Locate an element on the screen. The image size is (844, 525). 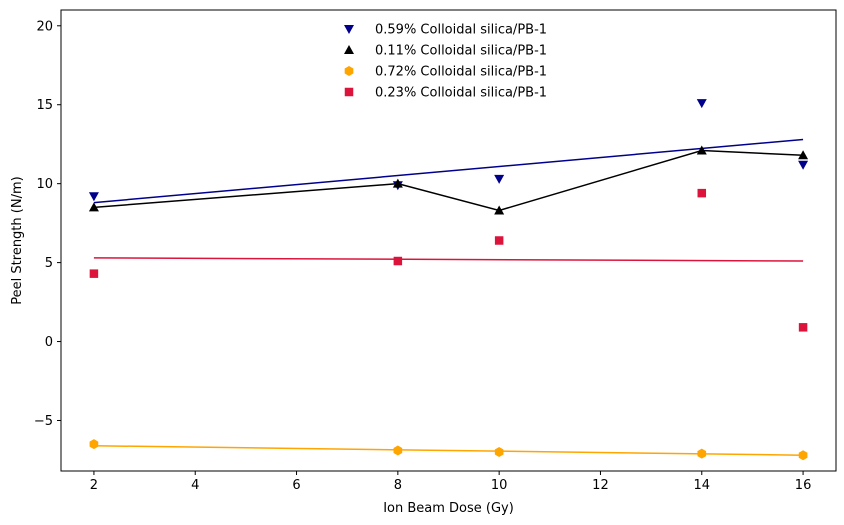
y-tick-label: 0 is located at coordinates (49, 342).